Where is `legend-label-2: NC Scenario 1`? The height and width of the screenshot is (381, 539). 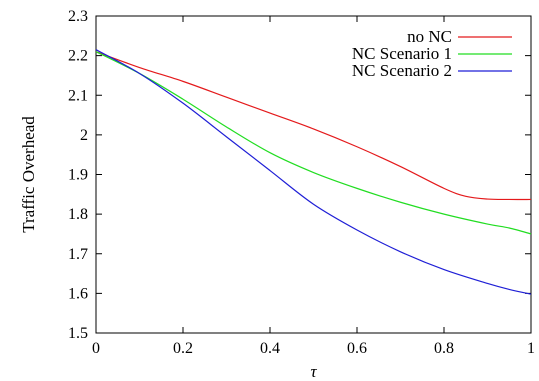
legend-label-2: NC Scenario 1 is located at coordinates (402, 53).